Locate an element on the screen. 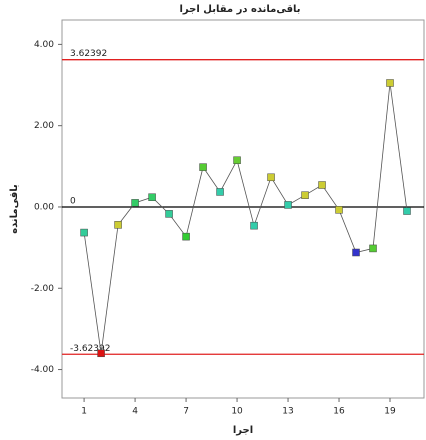 The width and height of the screenshot is (426, 440). x-tick-label: 16 is located at coordinates (339, 412).